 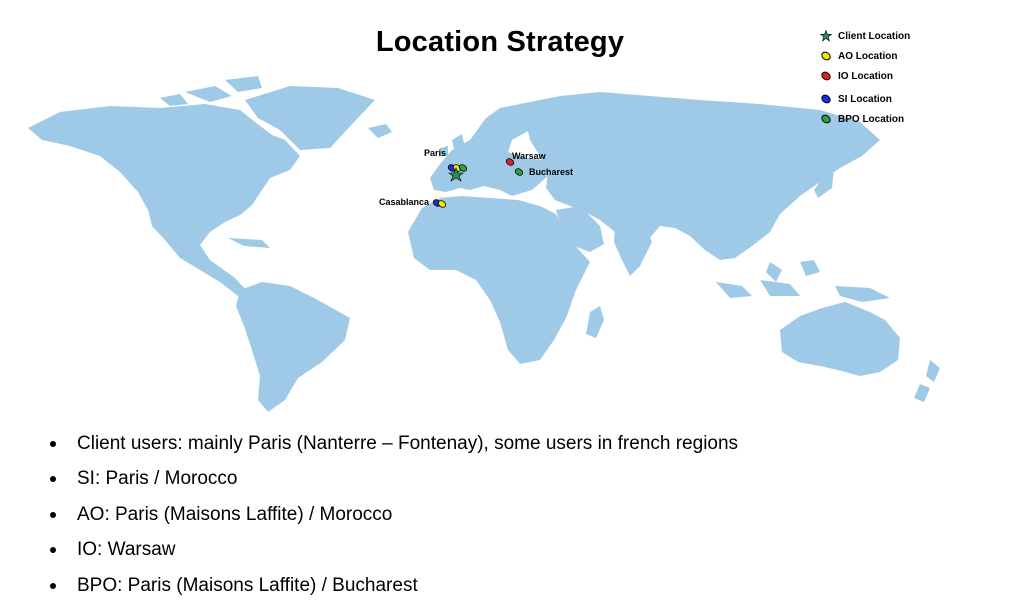 I want to click on africa, so click(x=499, y=280).